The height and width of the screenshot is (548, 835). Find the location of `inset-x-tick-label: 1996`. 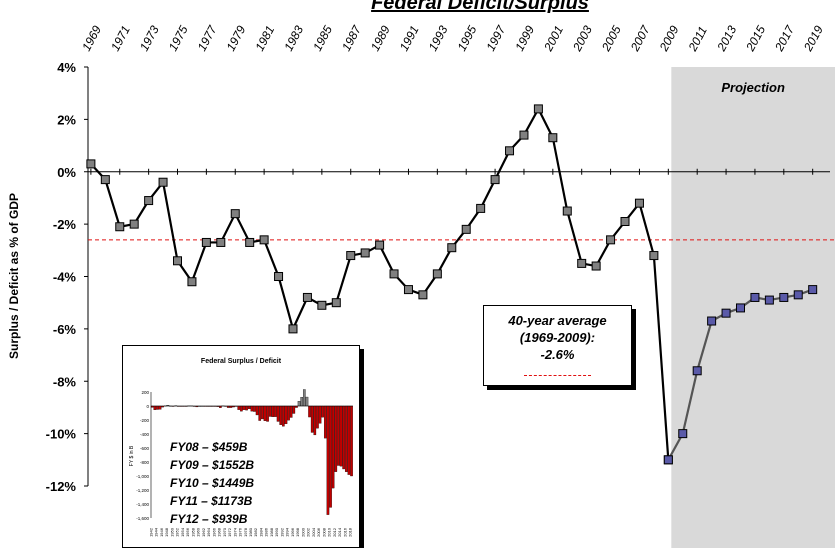

inset-x-tick-label: 1996 is located at coordinates (292, 532).